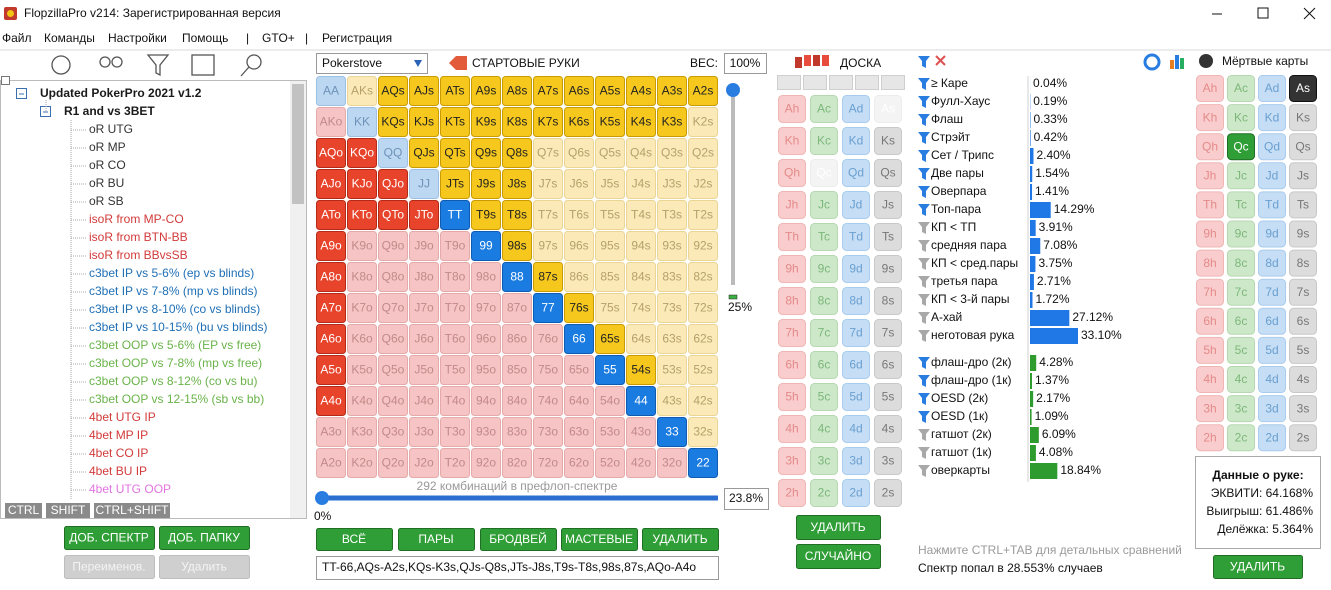 The image size is (1331, 590). I want to click on menu-item: Файл, so click(17, 38).